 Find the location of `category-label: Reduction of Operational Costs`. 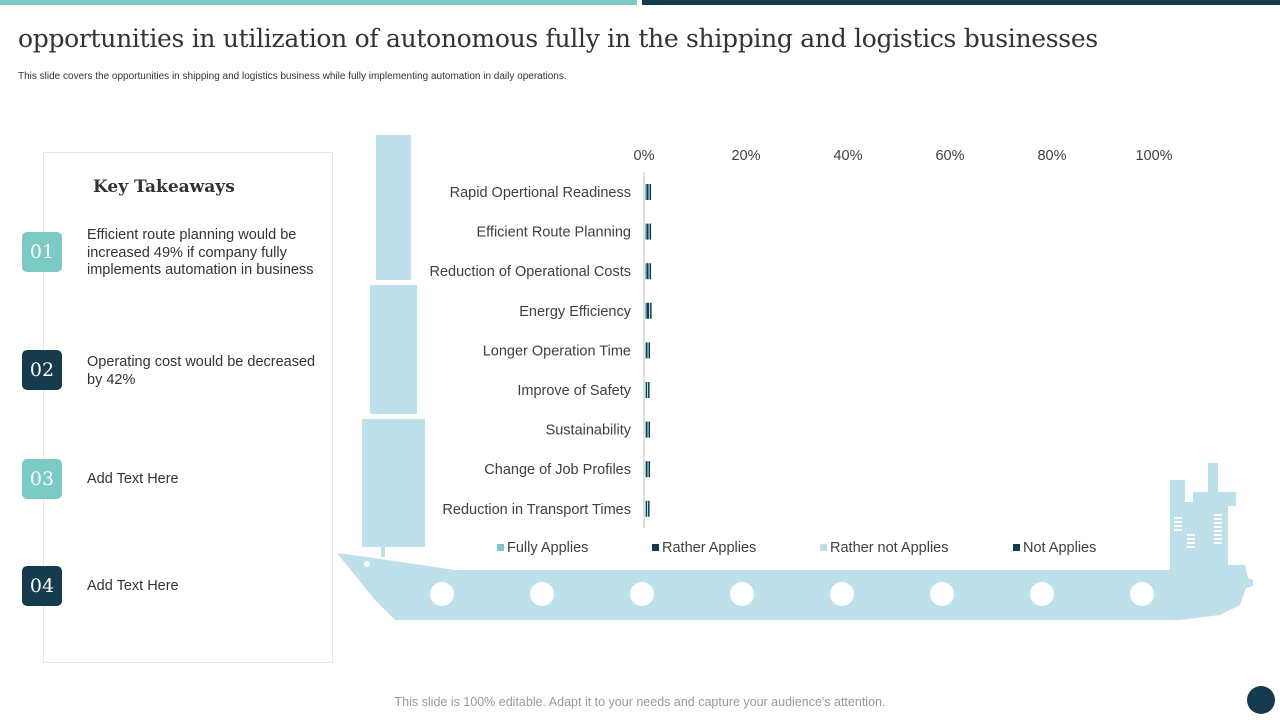

category-label: Reduction of Operational Costs is located at coordinates (531, 272).